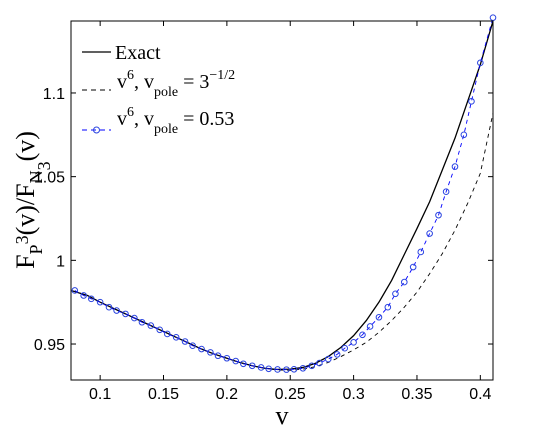 This screenshot has height=436, width=542. What do you see at coordinates (100, 394) in the screenshot?
I see `x-tick-label: 0.1` at bounding box center [100, 394].